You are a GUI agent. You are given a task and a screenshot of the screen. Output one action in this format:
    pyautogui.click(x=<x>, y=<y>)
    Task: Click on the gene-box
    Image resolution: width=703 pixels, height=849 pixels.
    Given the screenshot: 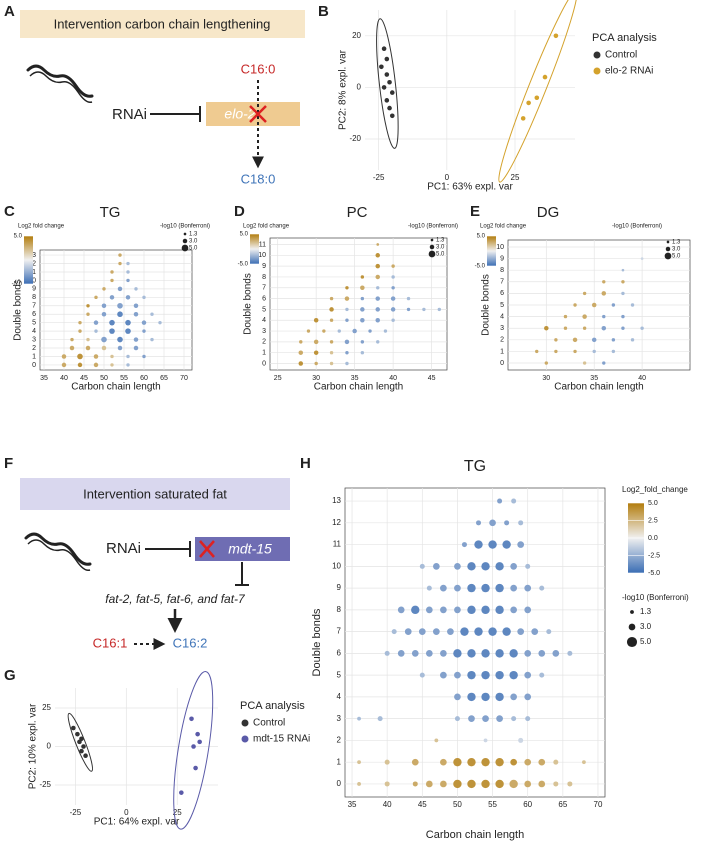 What is the action you would take?
    pyautogui.click(x=242, y=549)
    